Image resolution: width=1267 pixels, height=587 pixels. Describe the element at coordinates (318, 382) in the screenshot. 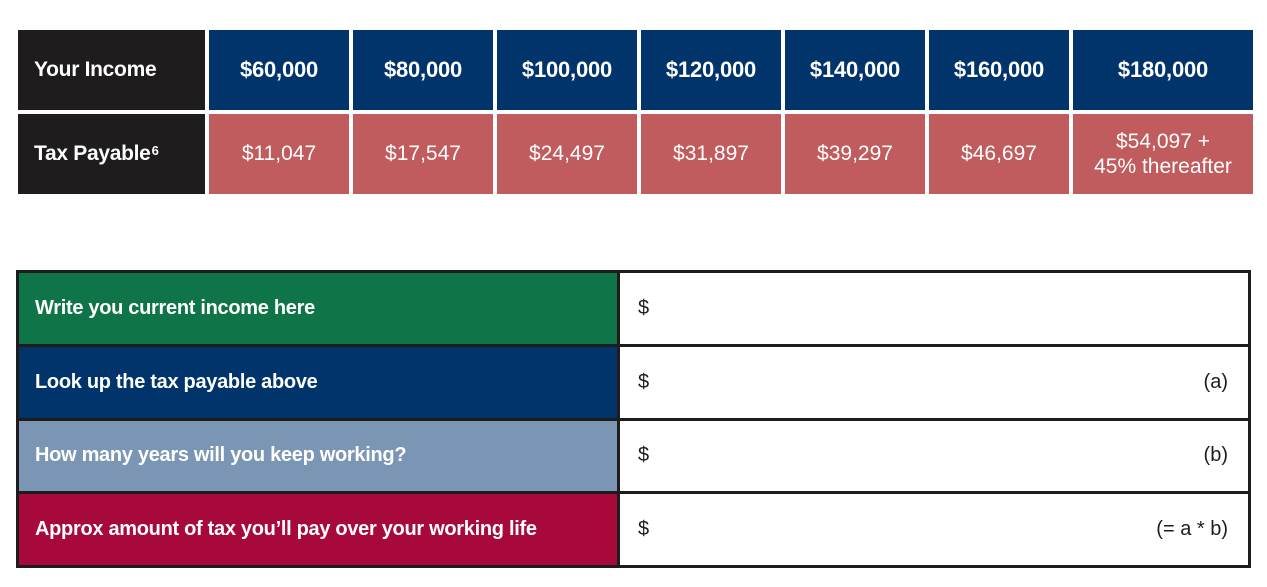

I see `worksheet-label-tax: Look up the tax payable above` at that location.